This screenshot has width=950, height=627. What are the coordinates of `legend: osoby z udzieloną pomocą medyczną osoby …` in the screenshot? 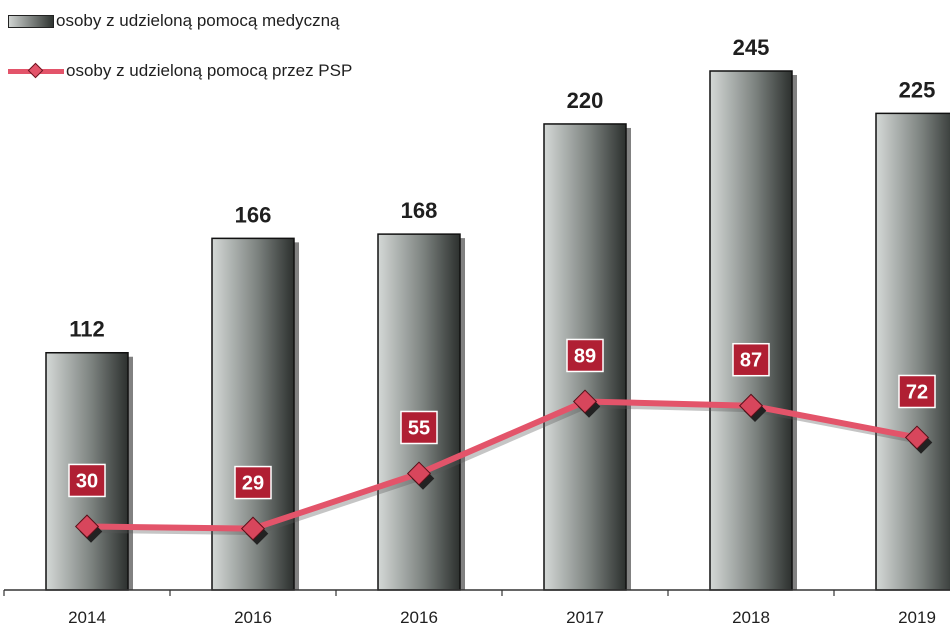 It's located at (180, 58).